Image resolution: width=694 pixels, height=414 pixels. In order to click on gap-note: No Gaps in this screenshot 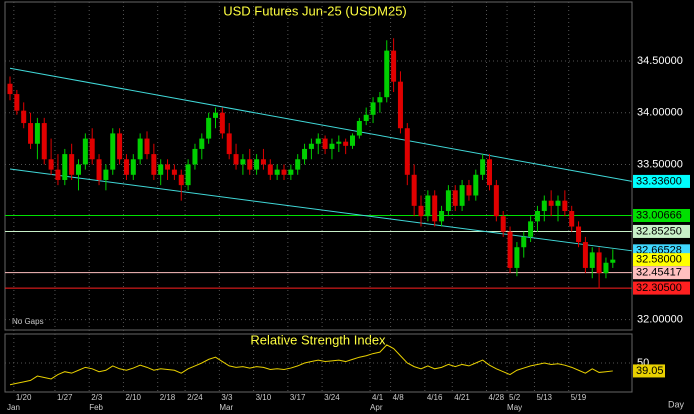, I will do `click(28, 321)`.